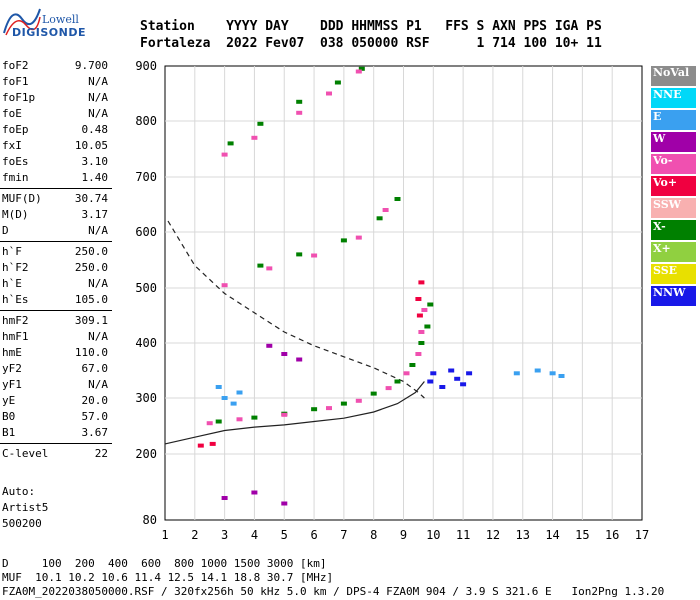  What do you see at coordinates (5, 230) in the screenshot?
I see `param-key: D` at bounding box center [5, 230].